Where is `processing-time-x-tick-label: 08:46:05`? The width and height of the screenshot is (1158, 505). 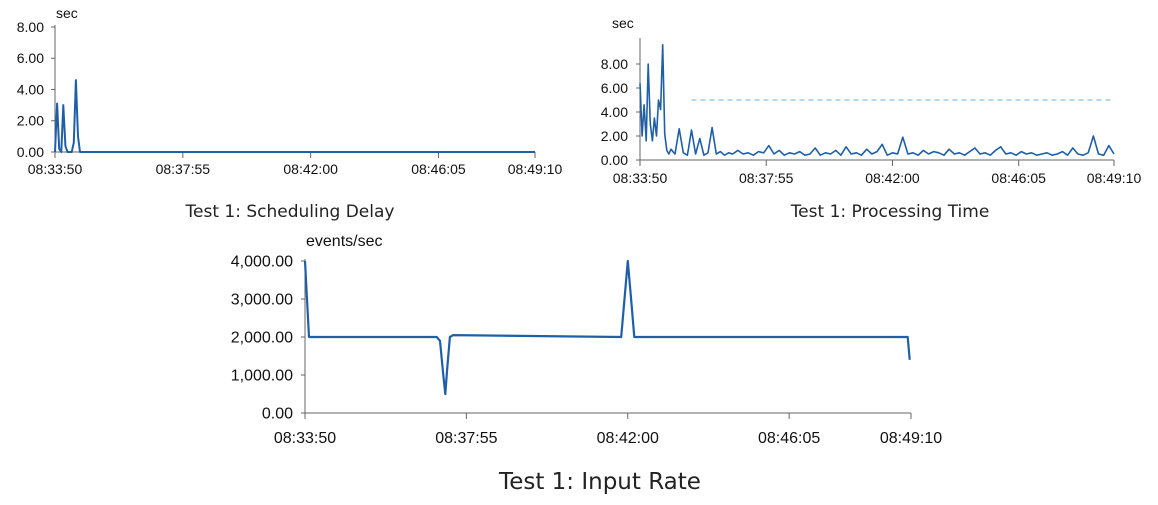 processing-time-x-tick-label: 08:46:05 is located at coordinates (1018, 178).